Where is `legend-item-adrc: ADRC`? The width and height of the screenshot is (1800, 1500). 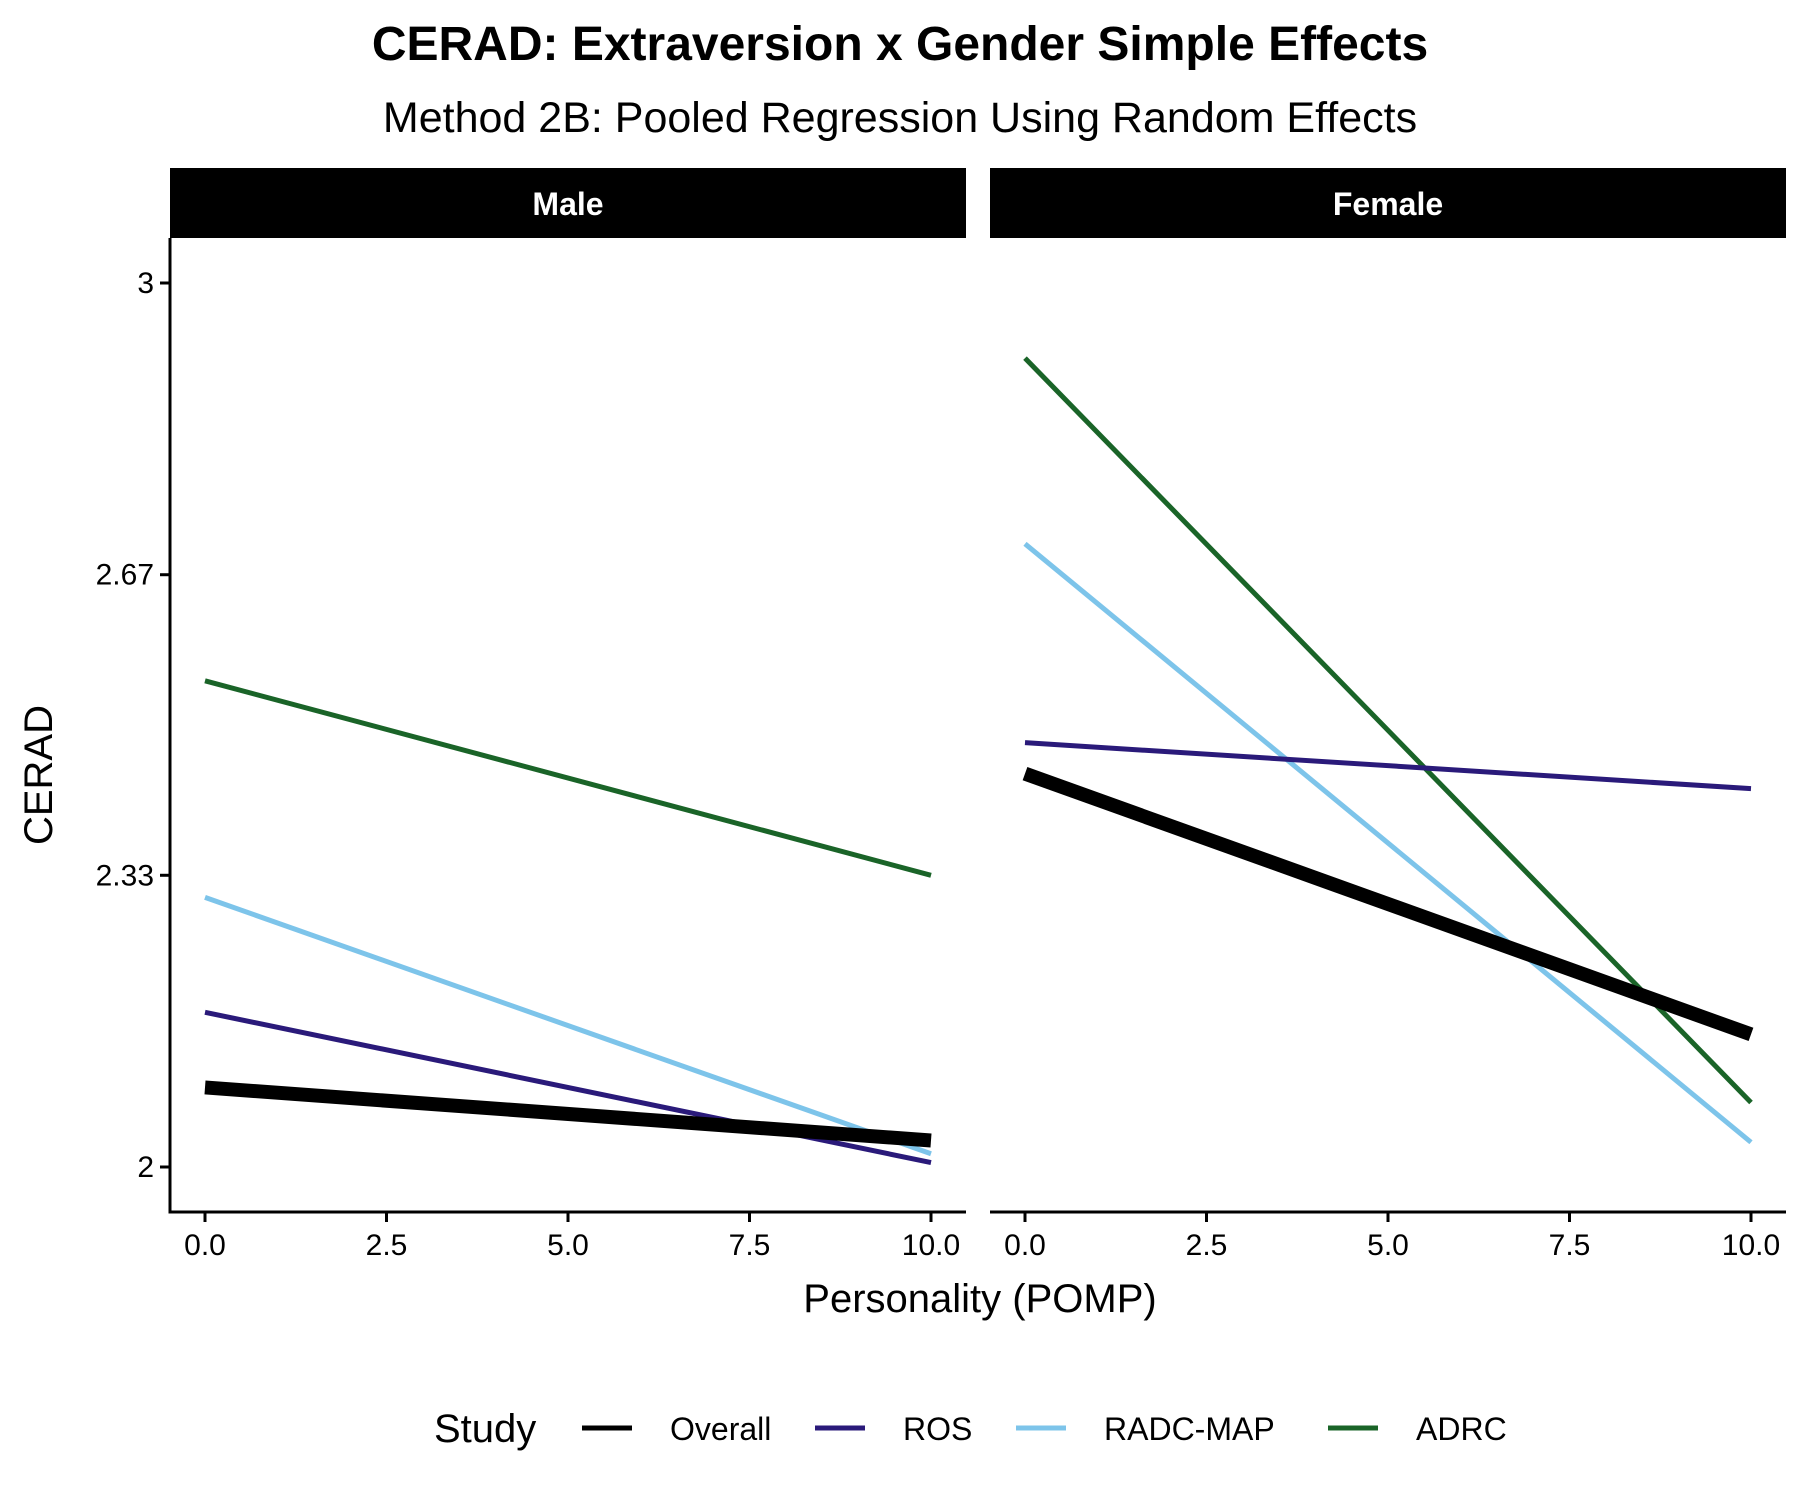
legend-item-adrc: ADRC is located at coordinates (1417, 1429).